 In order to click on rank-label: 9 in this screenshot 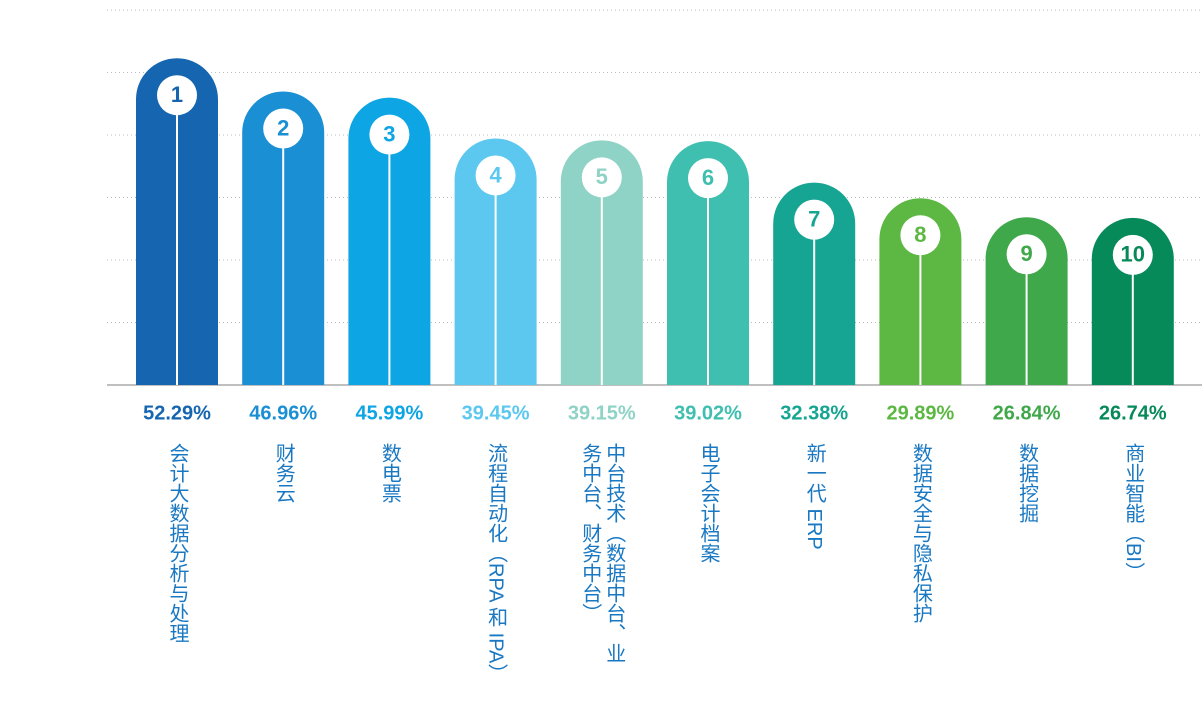, I will do `click(1026, 253)`.